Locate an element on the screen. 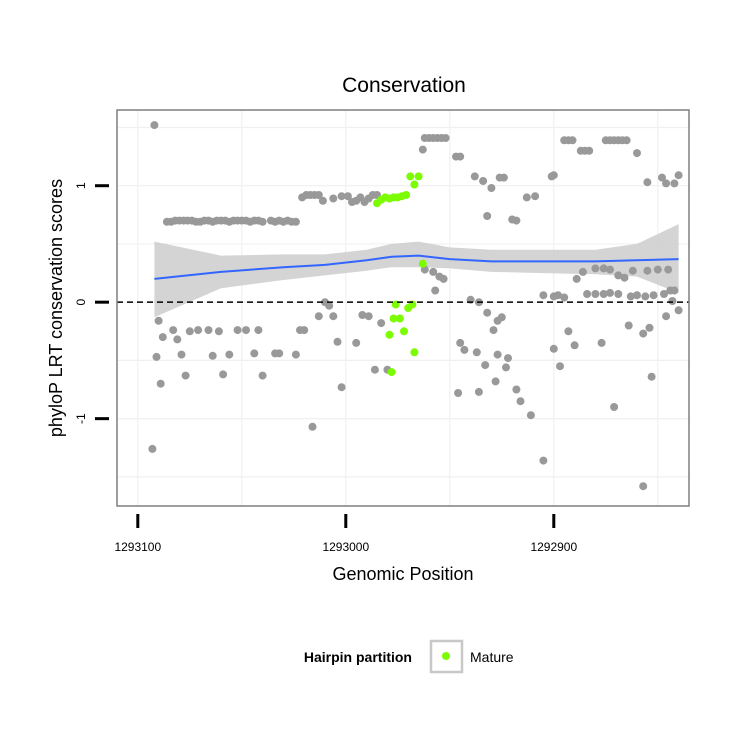 Image resolution: width=750 pixels, height=750 pixels. legend: Hairpin partition Mature is located at coordinates (409, 656).